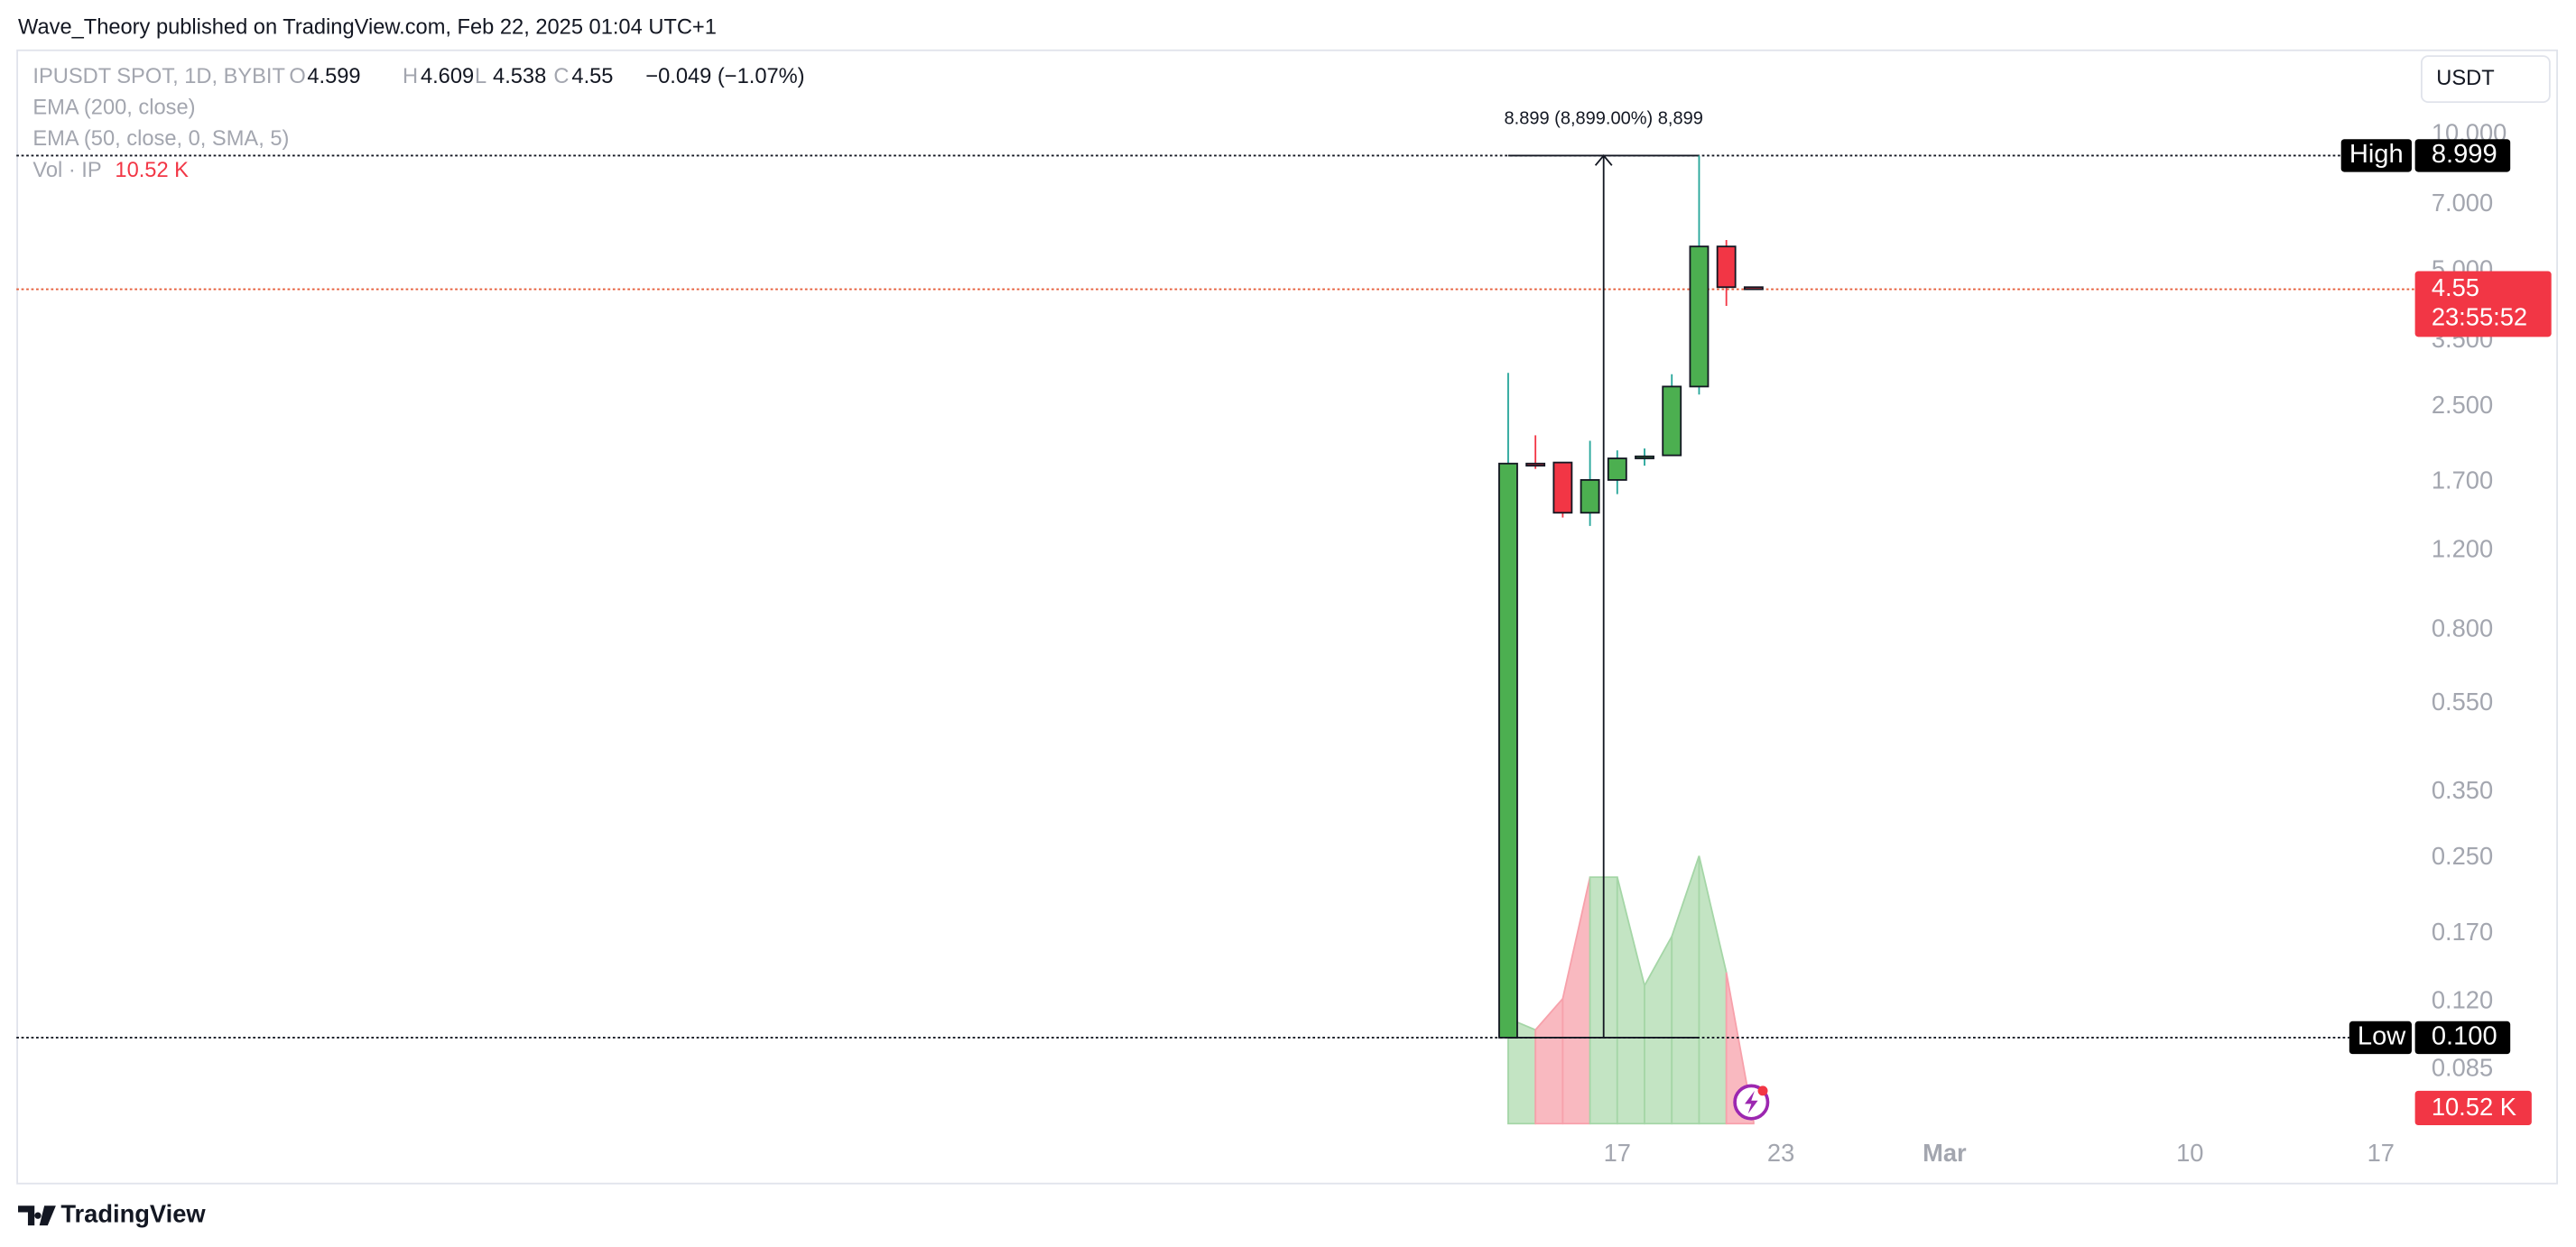  What do you see at coordinates (2463, 1067) in the screenshot?
I see `y-tick-label: 0.085` at bounding box center [2463, 1067].